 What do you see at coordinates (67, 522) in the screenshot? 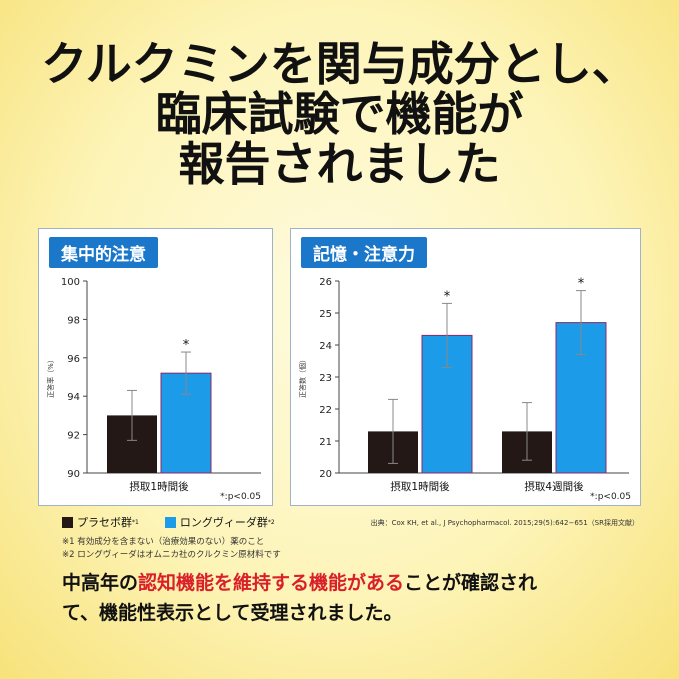
I see `legend-swatch-placebo` at bounding box center [67, 522].